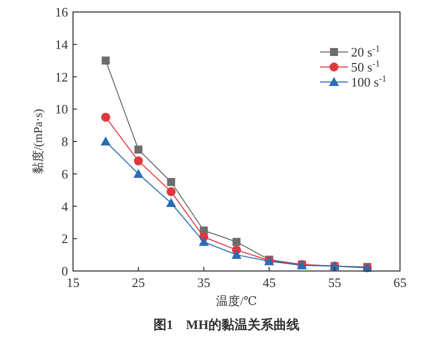  What do you see at coordinates (236, 301) in the screenshot?
I see `x-axis-title: 温度/℃` at bounding box center [236, 301].